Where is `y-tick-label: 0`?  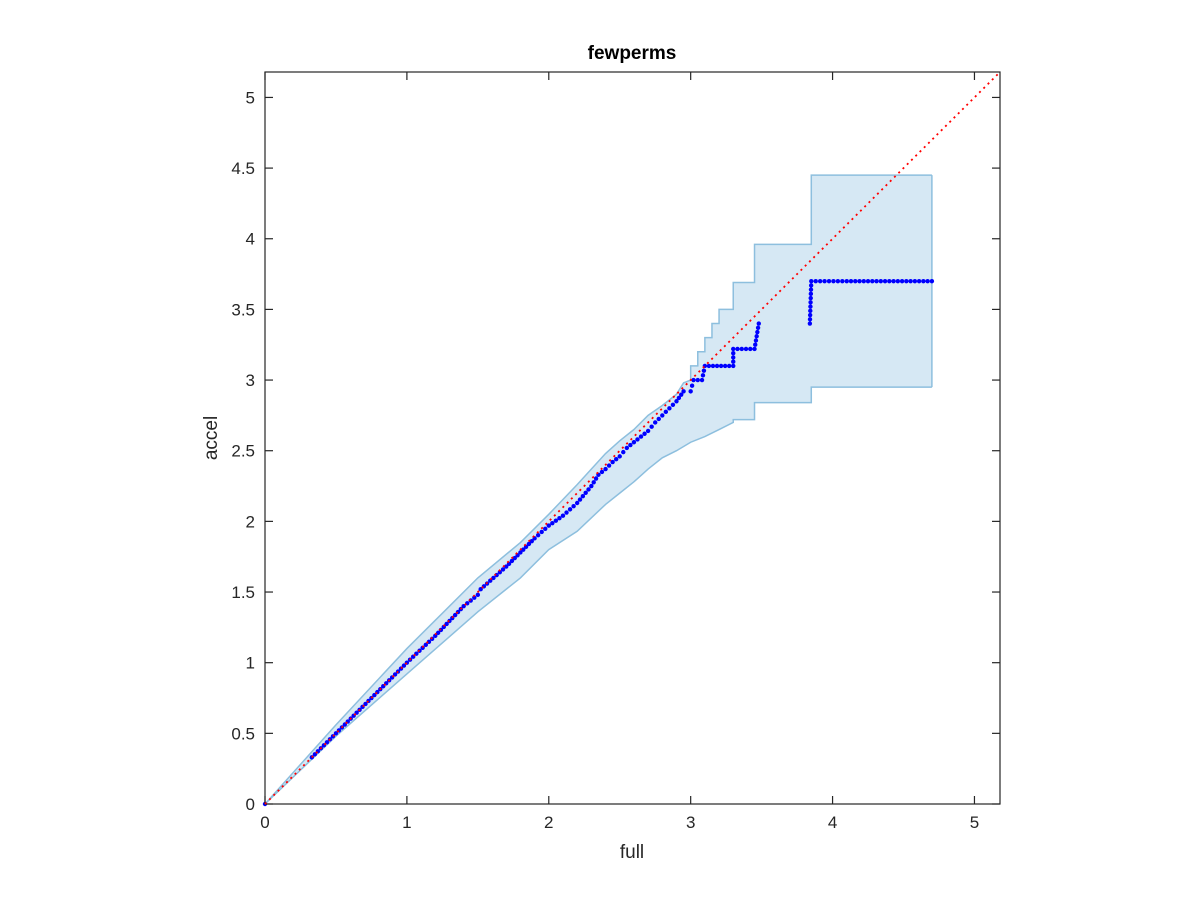
y-tick-label: 0 is located at coordinates (250, 804).